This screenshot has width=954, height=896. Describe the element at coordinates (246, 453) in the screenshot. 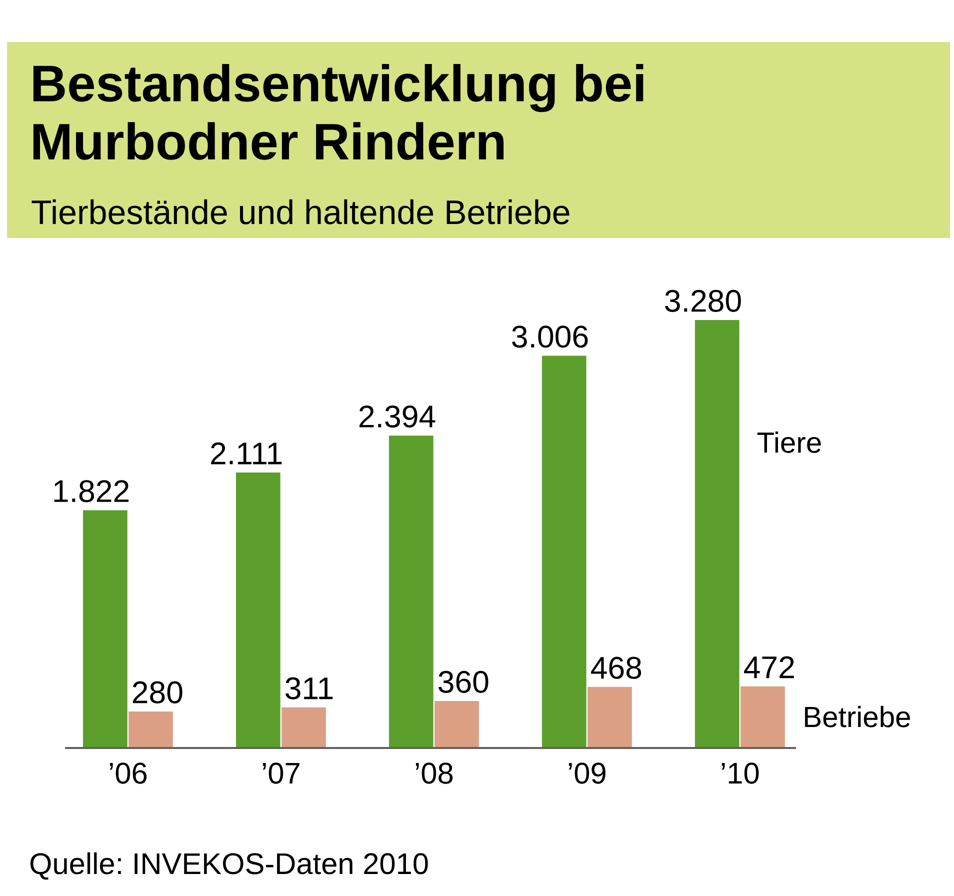

I see `data-label: 2.111` at that location.